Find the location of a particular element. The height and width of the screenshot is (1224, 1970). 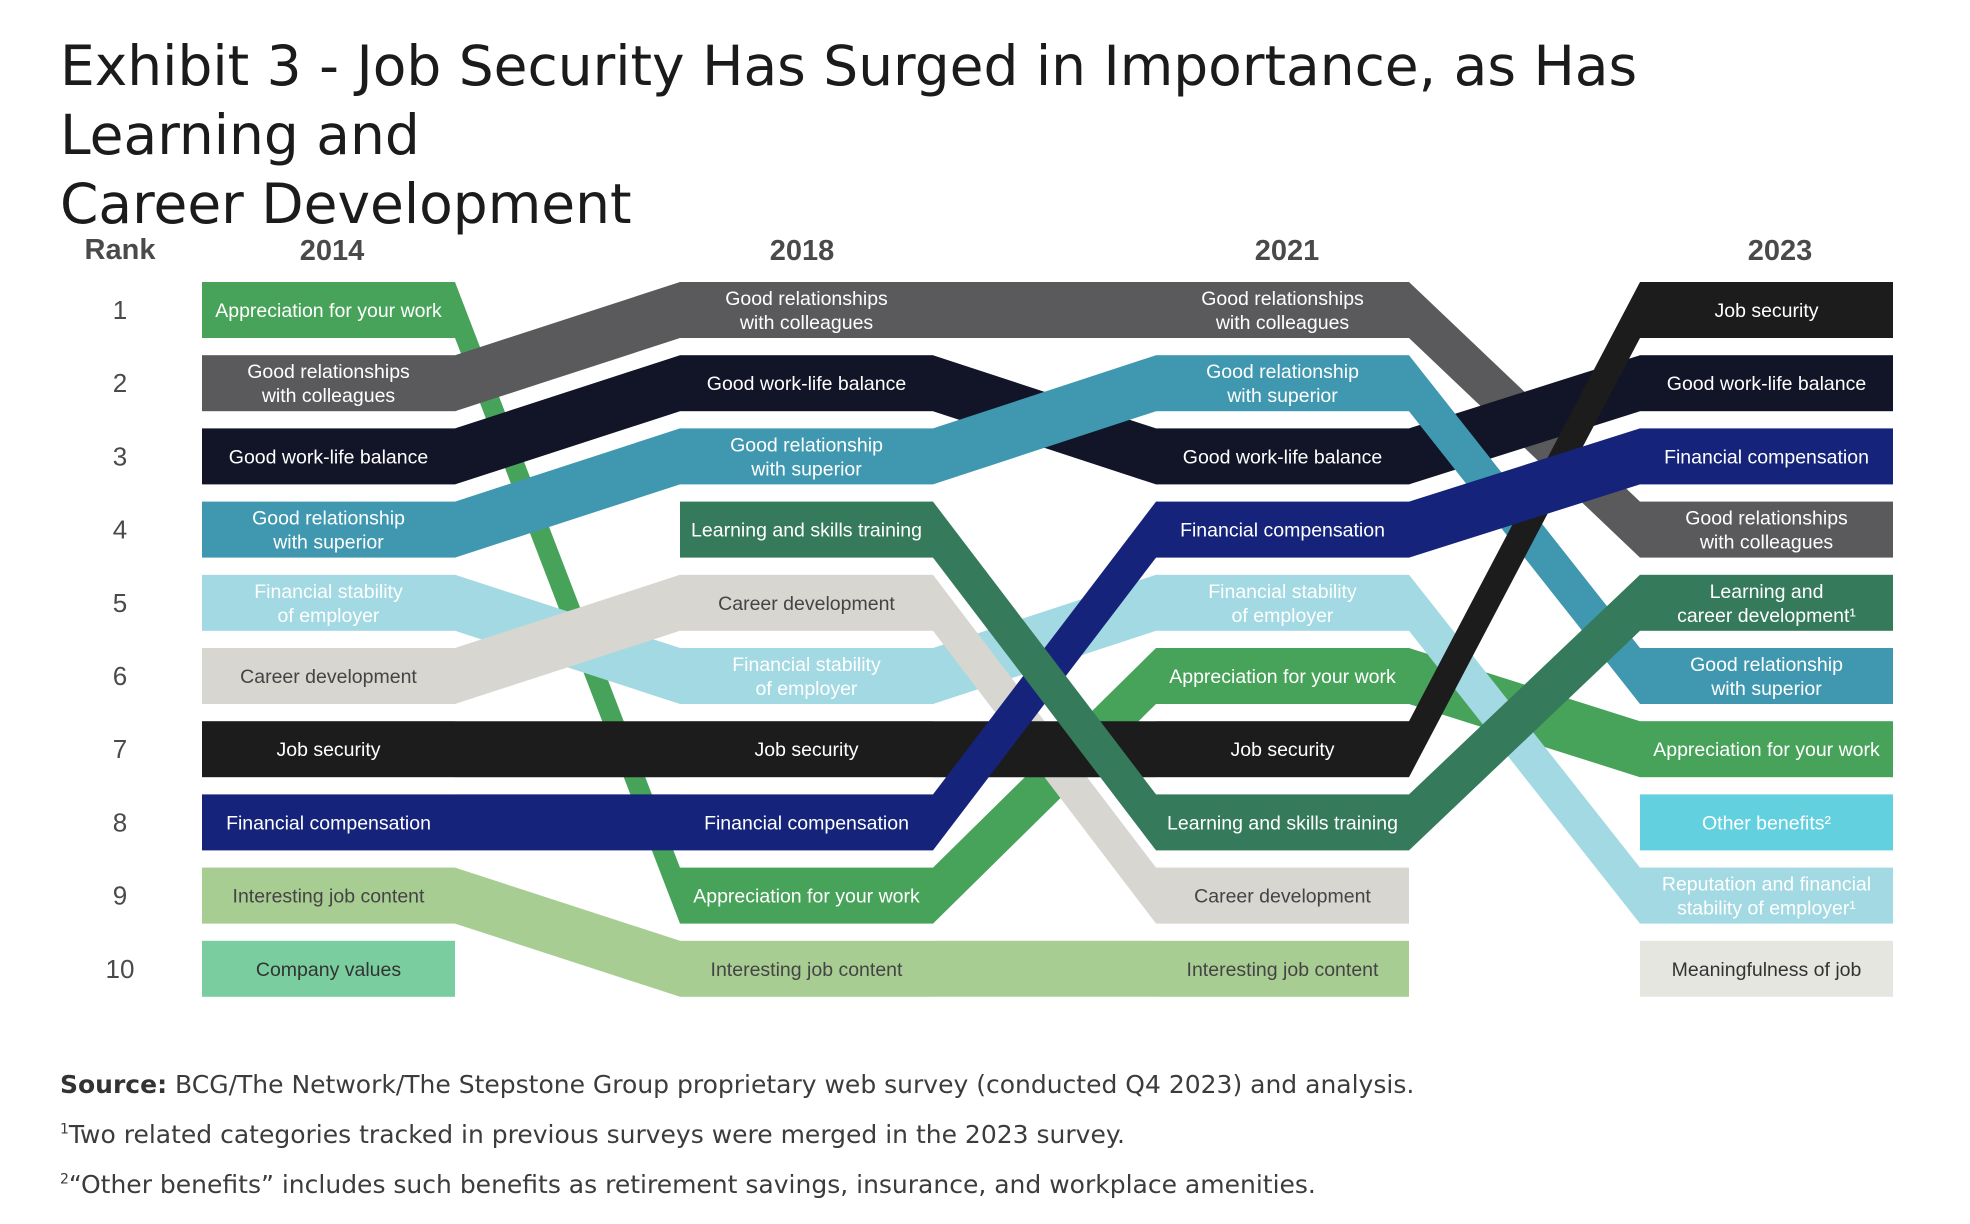

box-career-2018 is located at coordinates (806, 602).